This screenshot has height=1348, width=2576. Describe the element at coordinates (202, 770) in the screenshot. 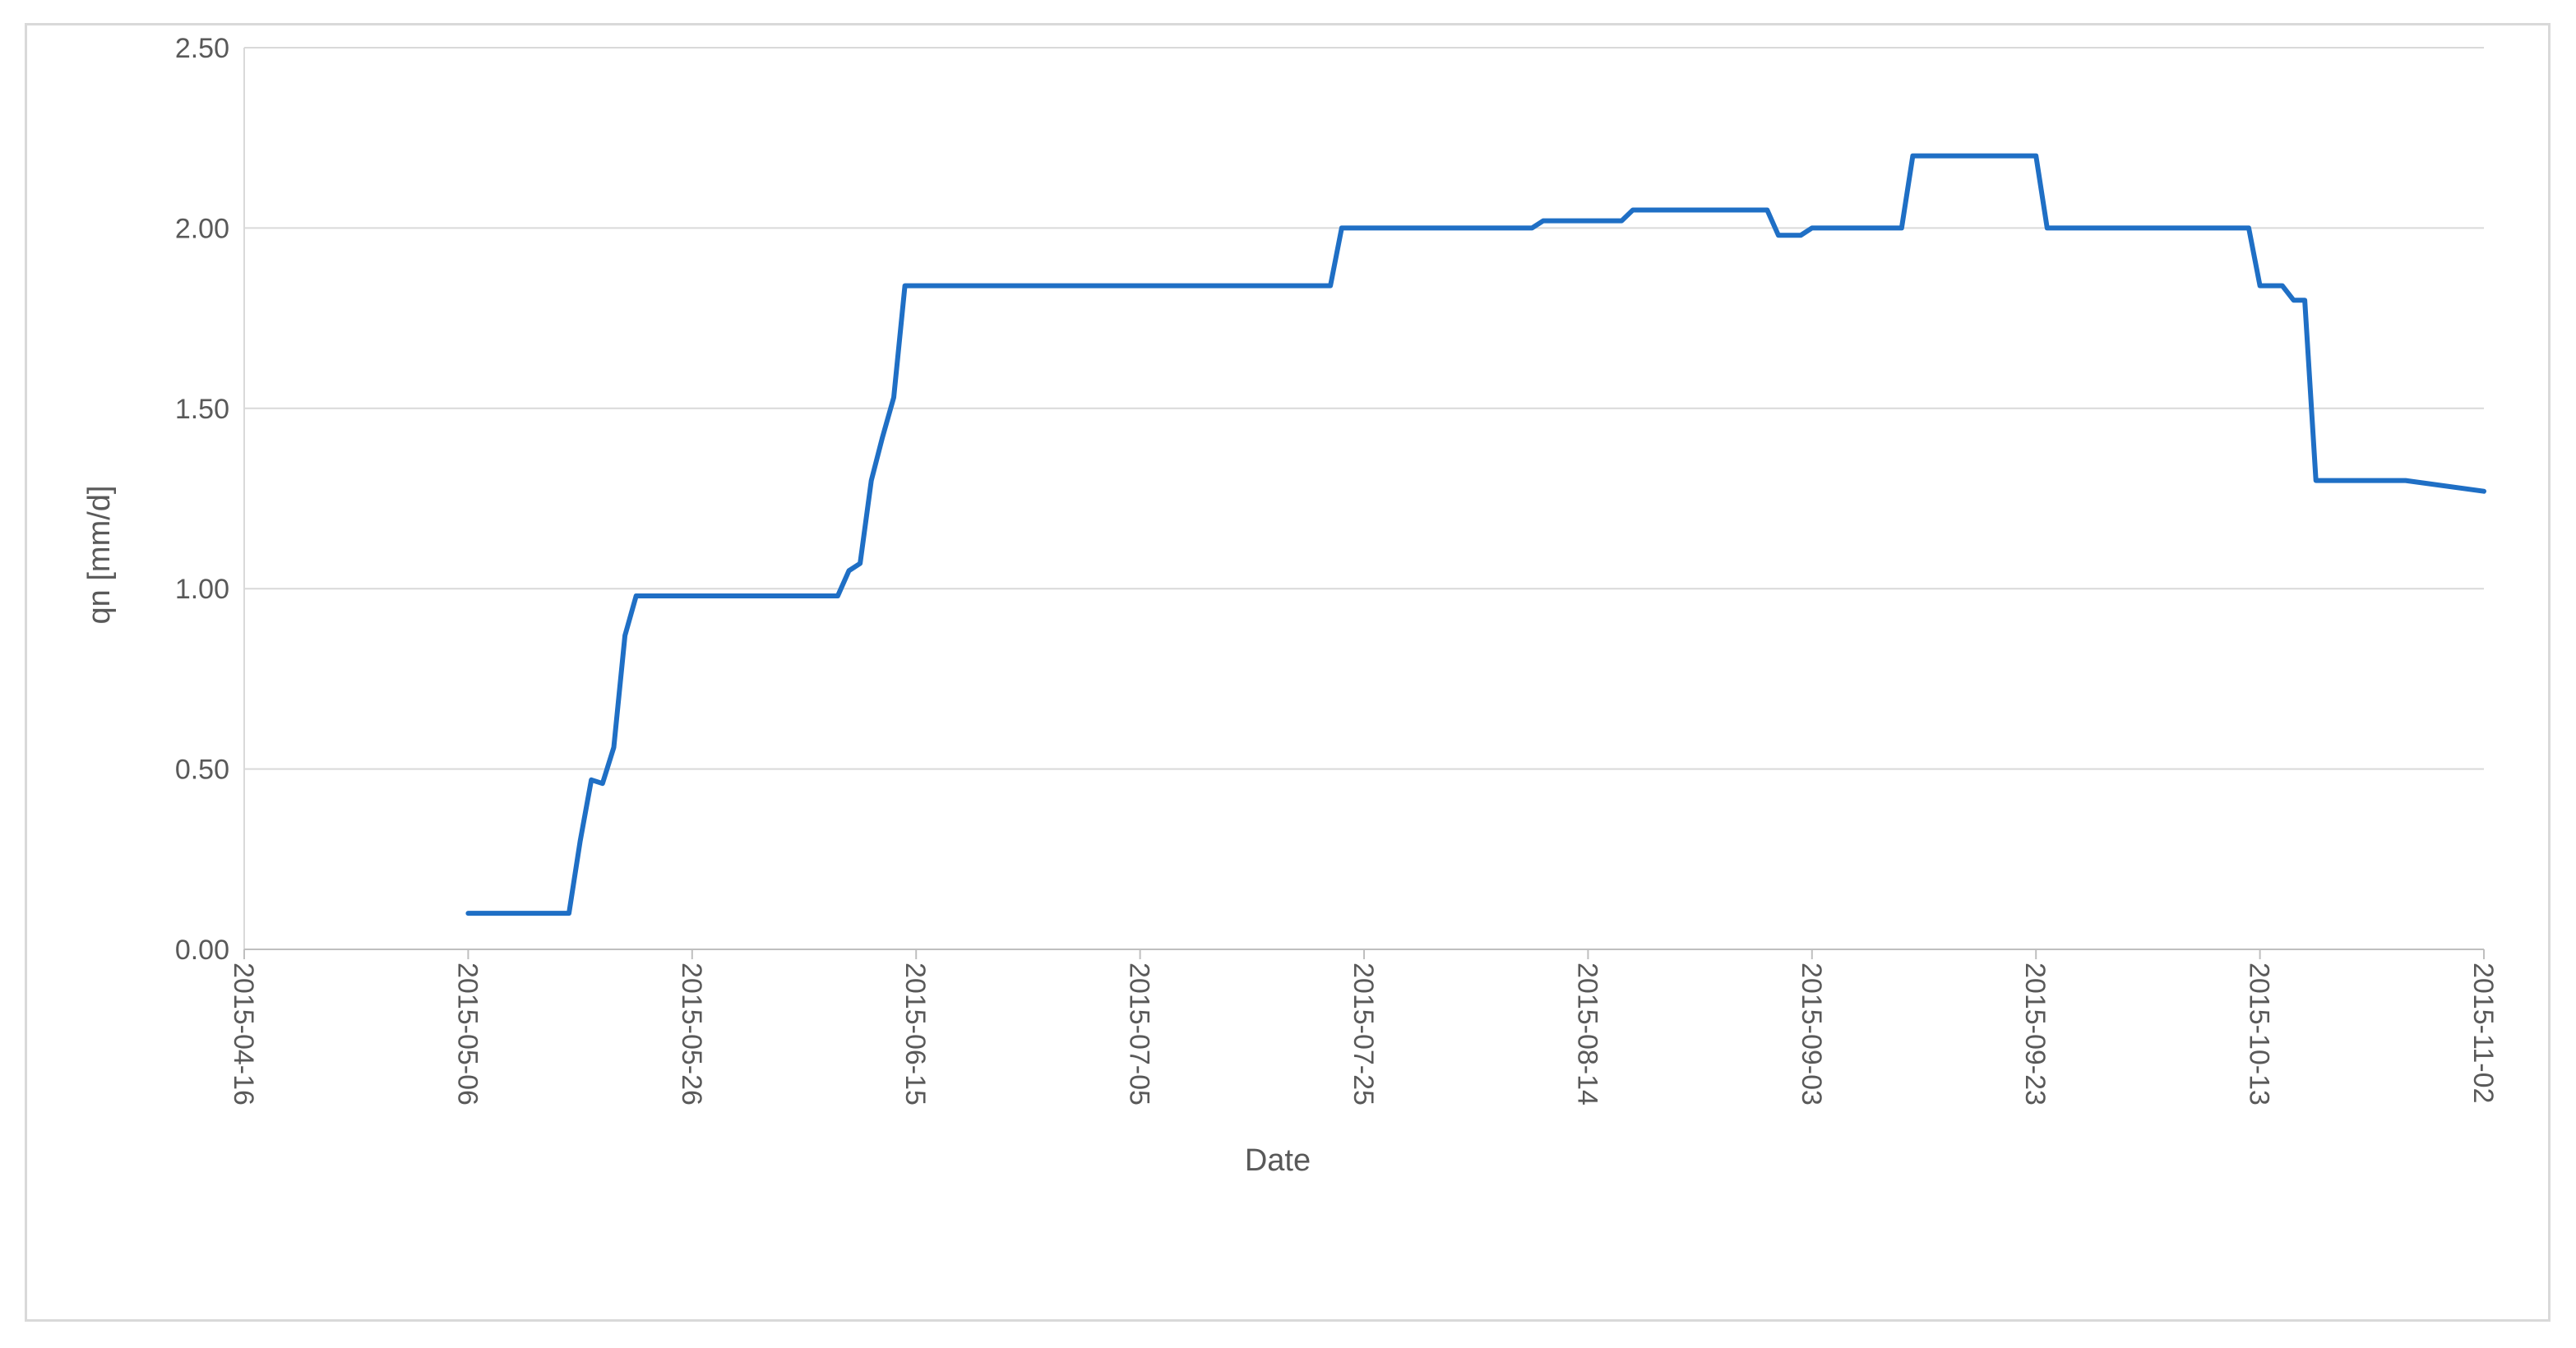

I see `y-tick-label: 0.50` at that location.